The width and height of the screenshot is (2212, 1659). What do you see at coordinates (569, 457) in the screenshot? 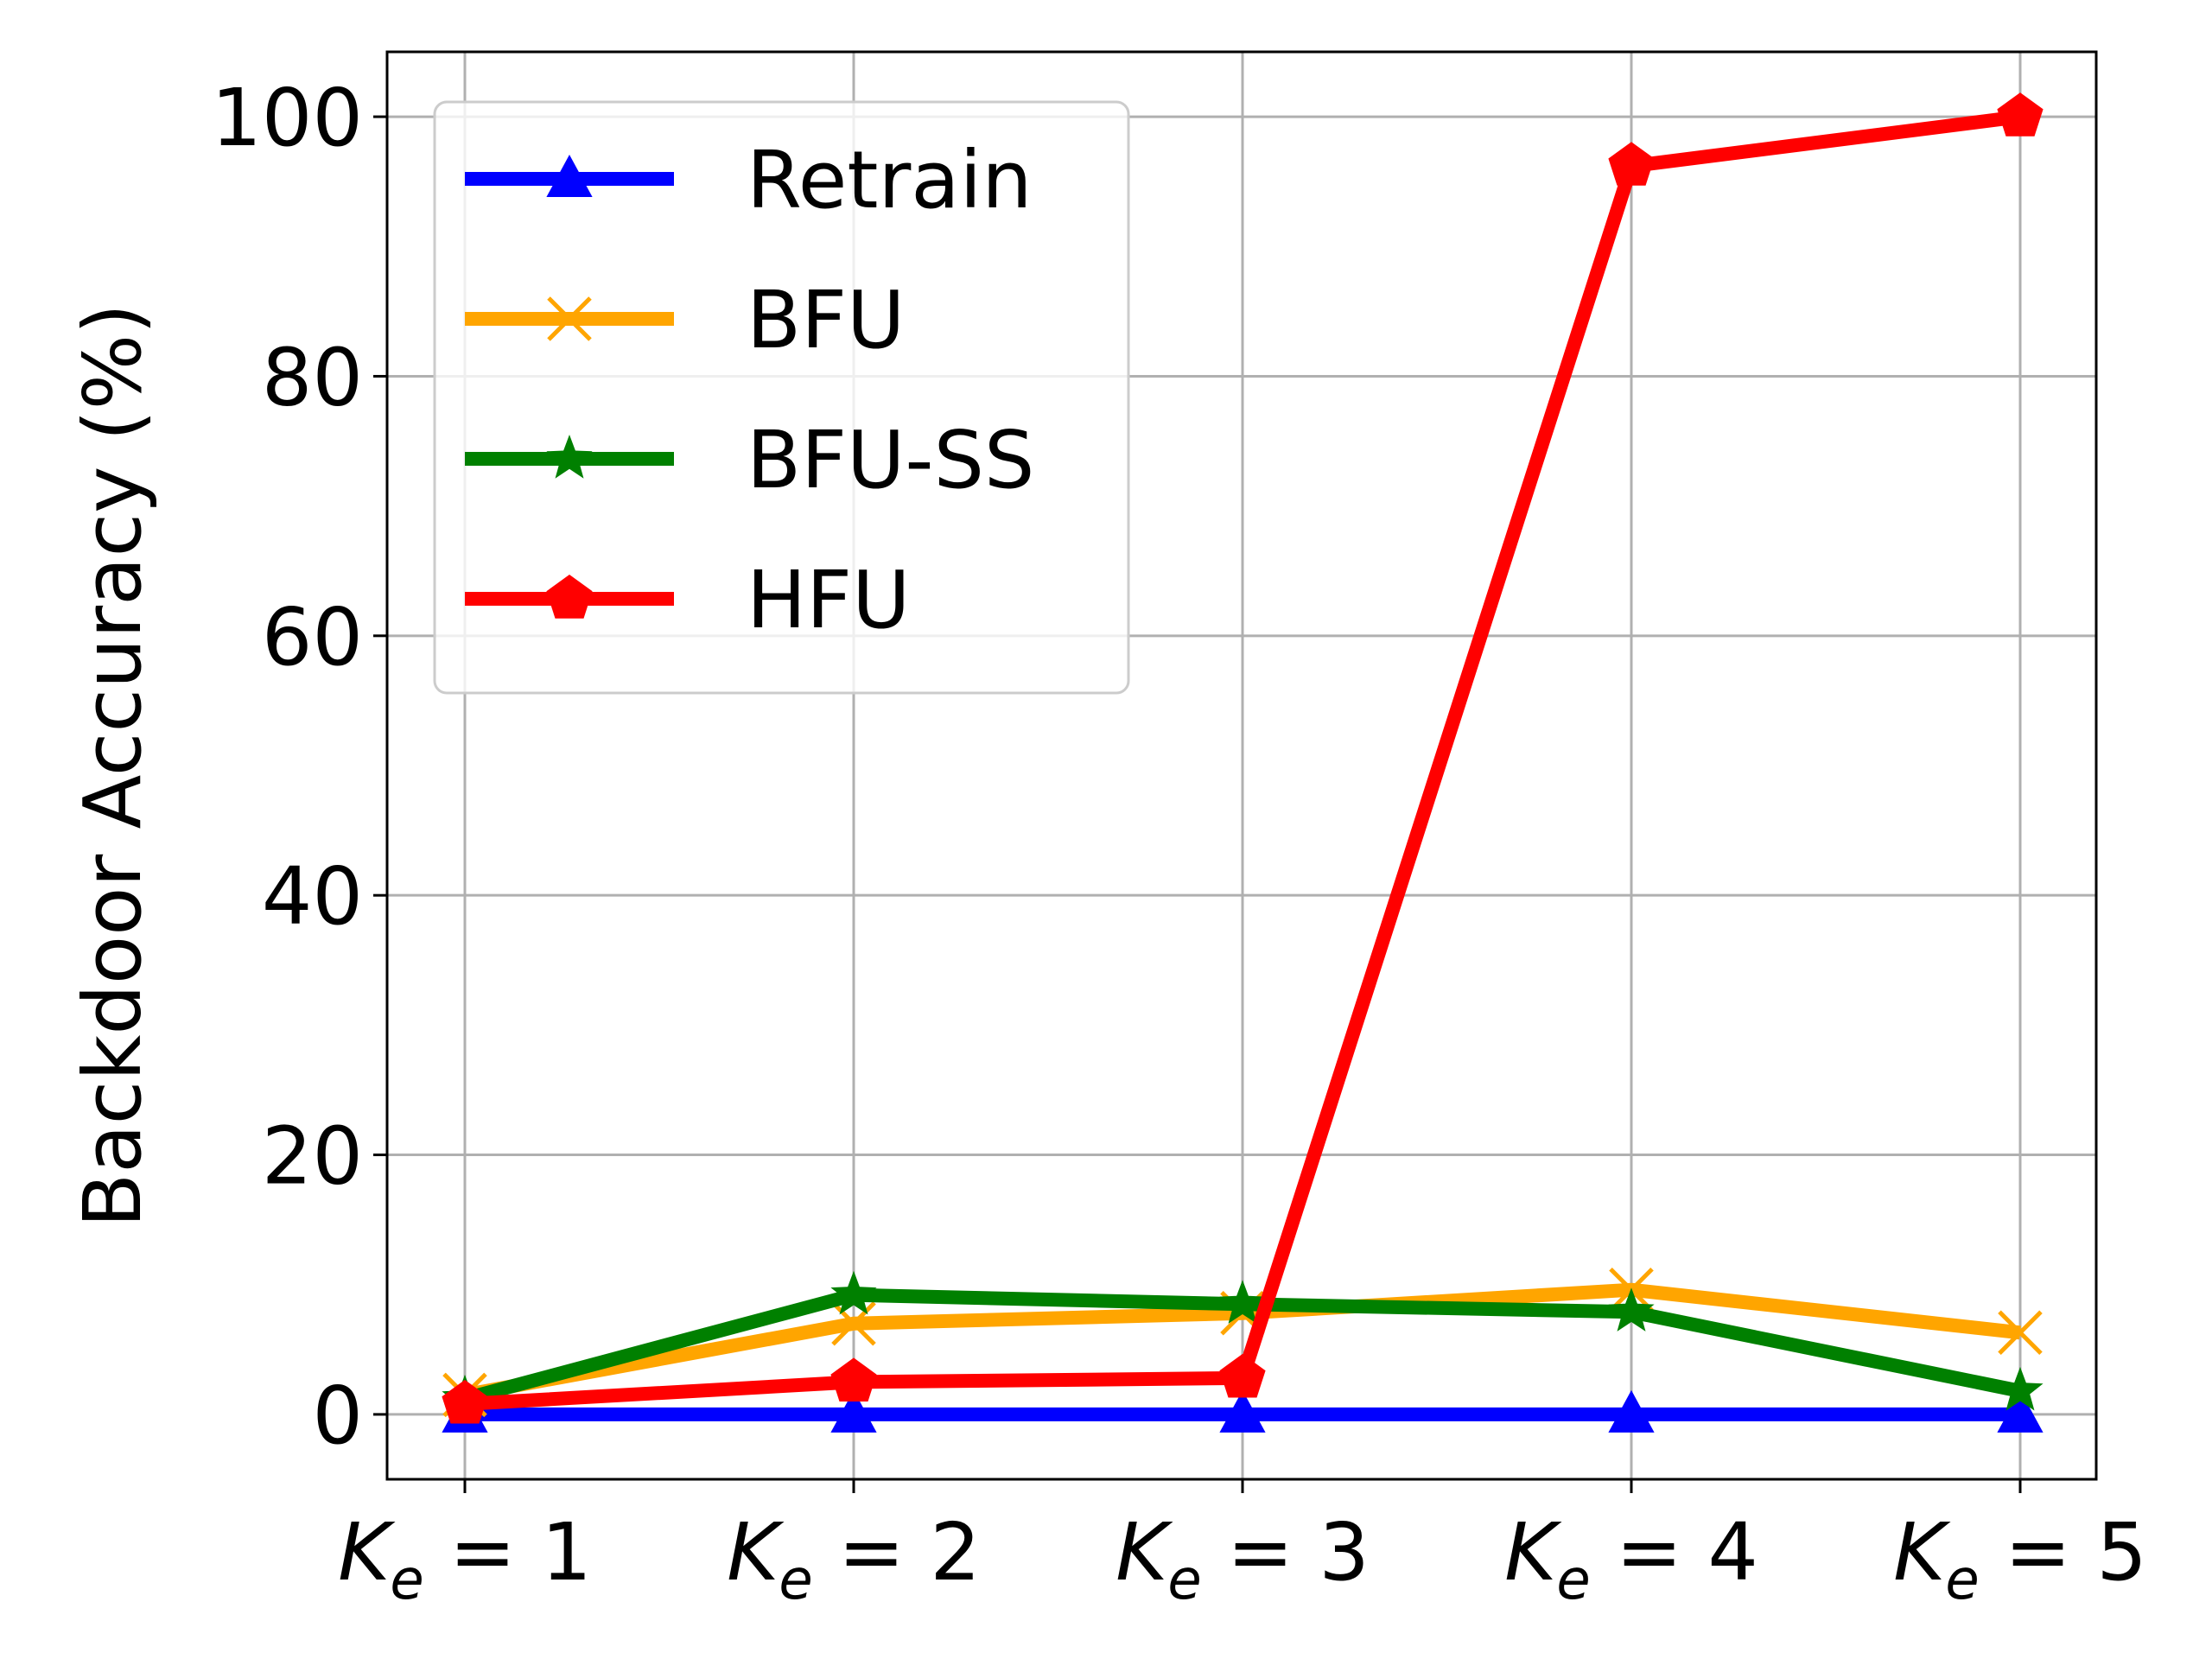
I see `legend-marker-bfu-ss` at bounding box center [569, 457].